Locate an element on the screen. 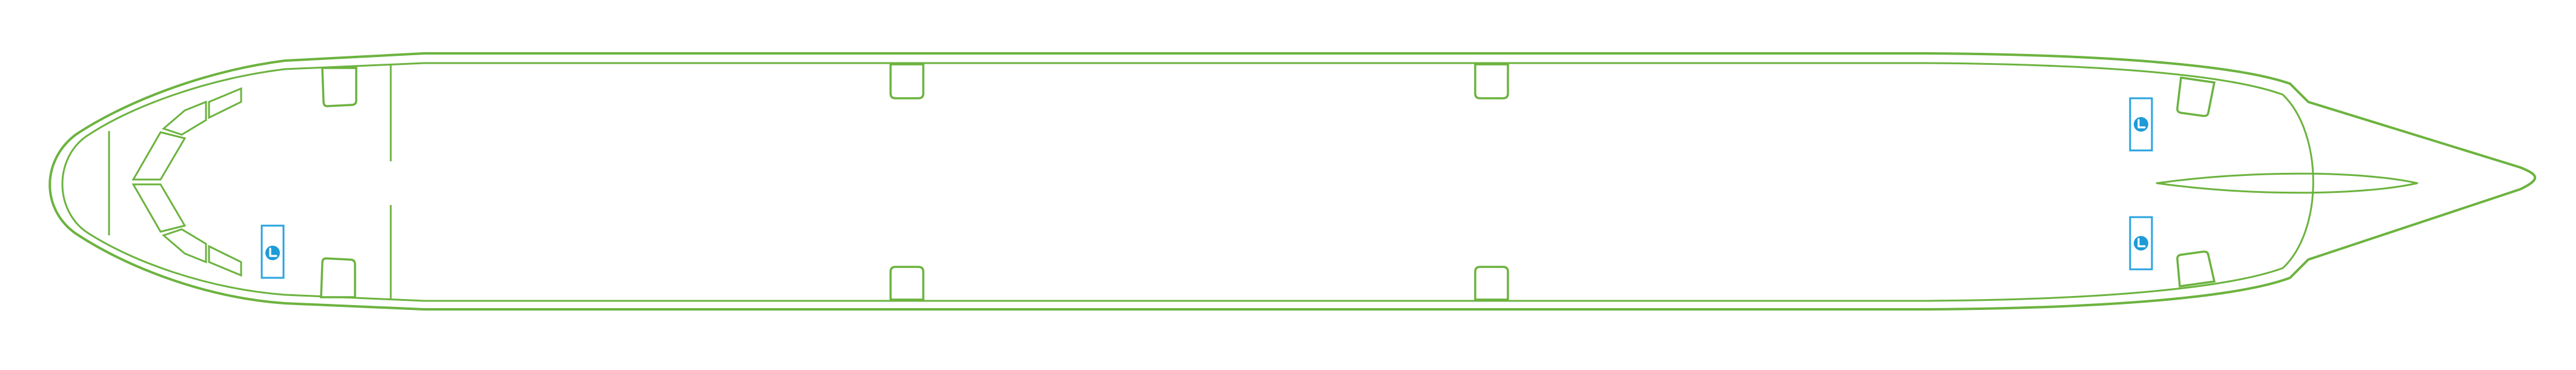 The height and width of the screenshot is (370, 2576). tail-cone-fairing is located at coordinates (2287, 183).